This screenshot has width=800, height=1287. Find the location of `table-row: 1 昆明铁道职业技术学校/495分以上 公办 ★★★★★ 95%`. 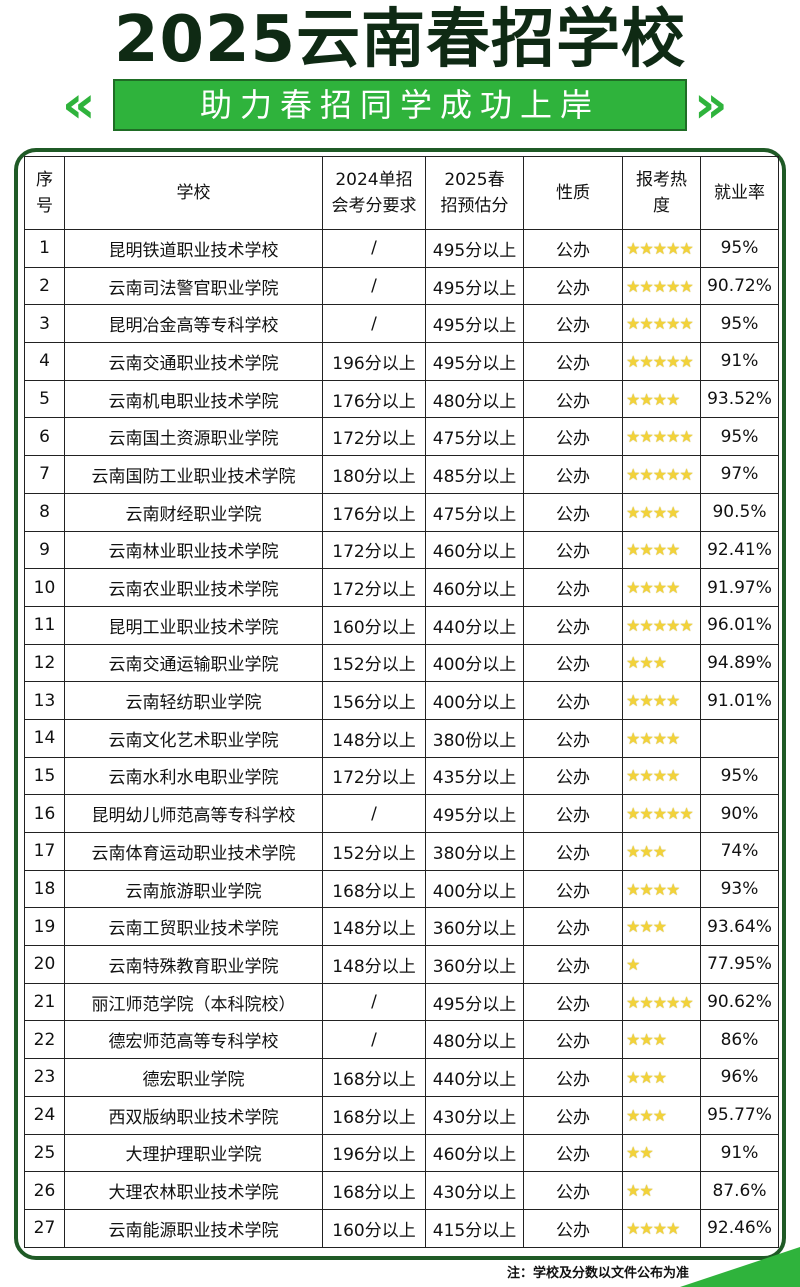

table-row: 1 昆明铁道职业技术学校/495分以上 公办 ★★★★★ 95% is located at coordinates (401, 248).